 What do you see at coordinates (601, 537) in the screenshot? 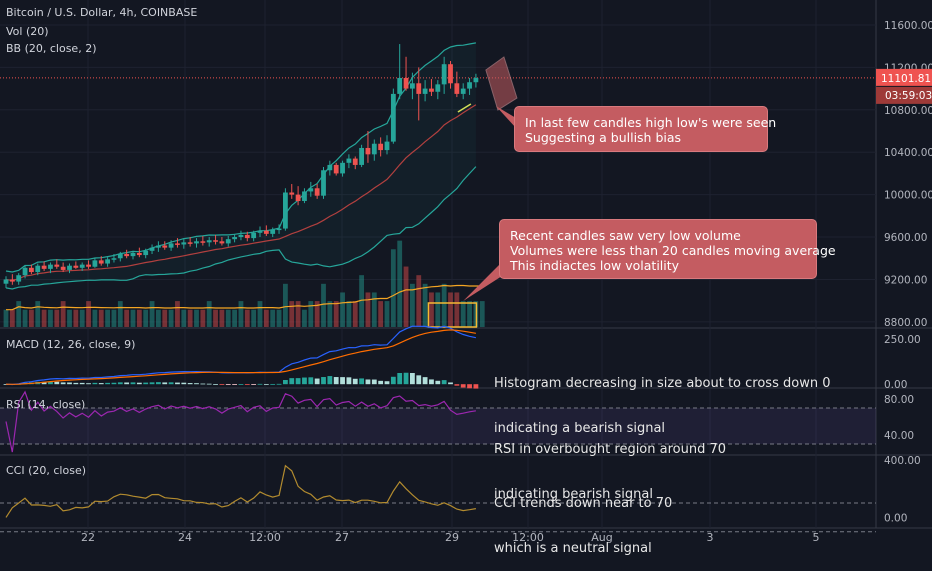
I see `time-tick-label: Aug` at bounding box center [601, 537].